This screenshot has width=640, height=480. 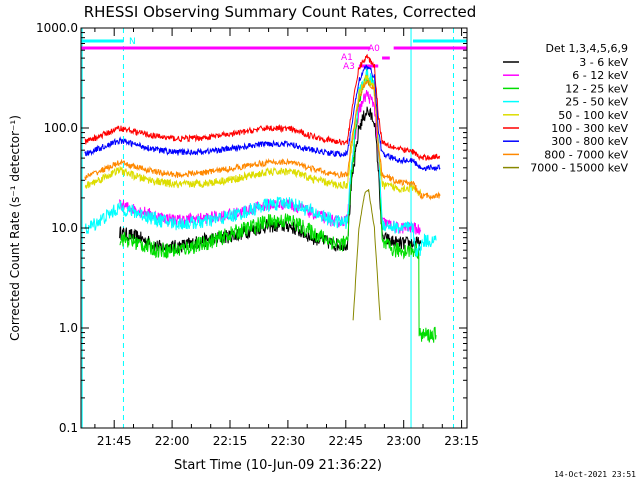 I want to click on attenuator-label-a0: A0, so click(x=374, y=49).